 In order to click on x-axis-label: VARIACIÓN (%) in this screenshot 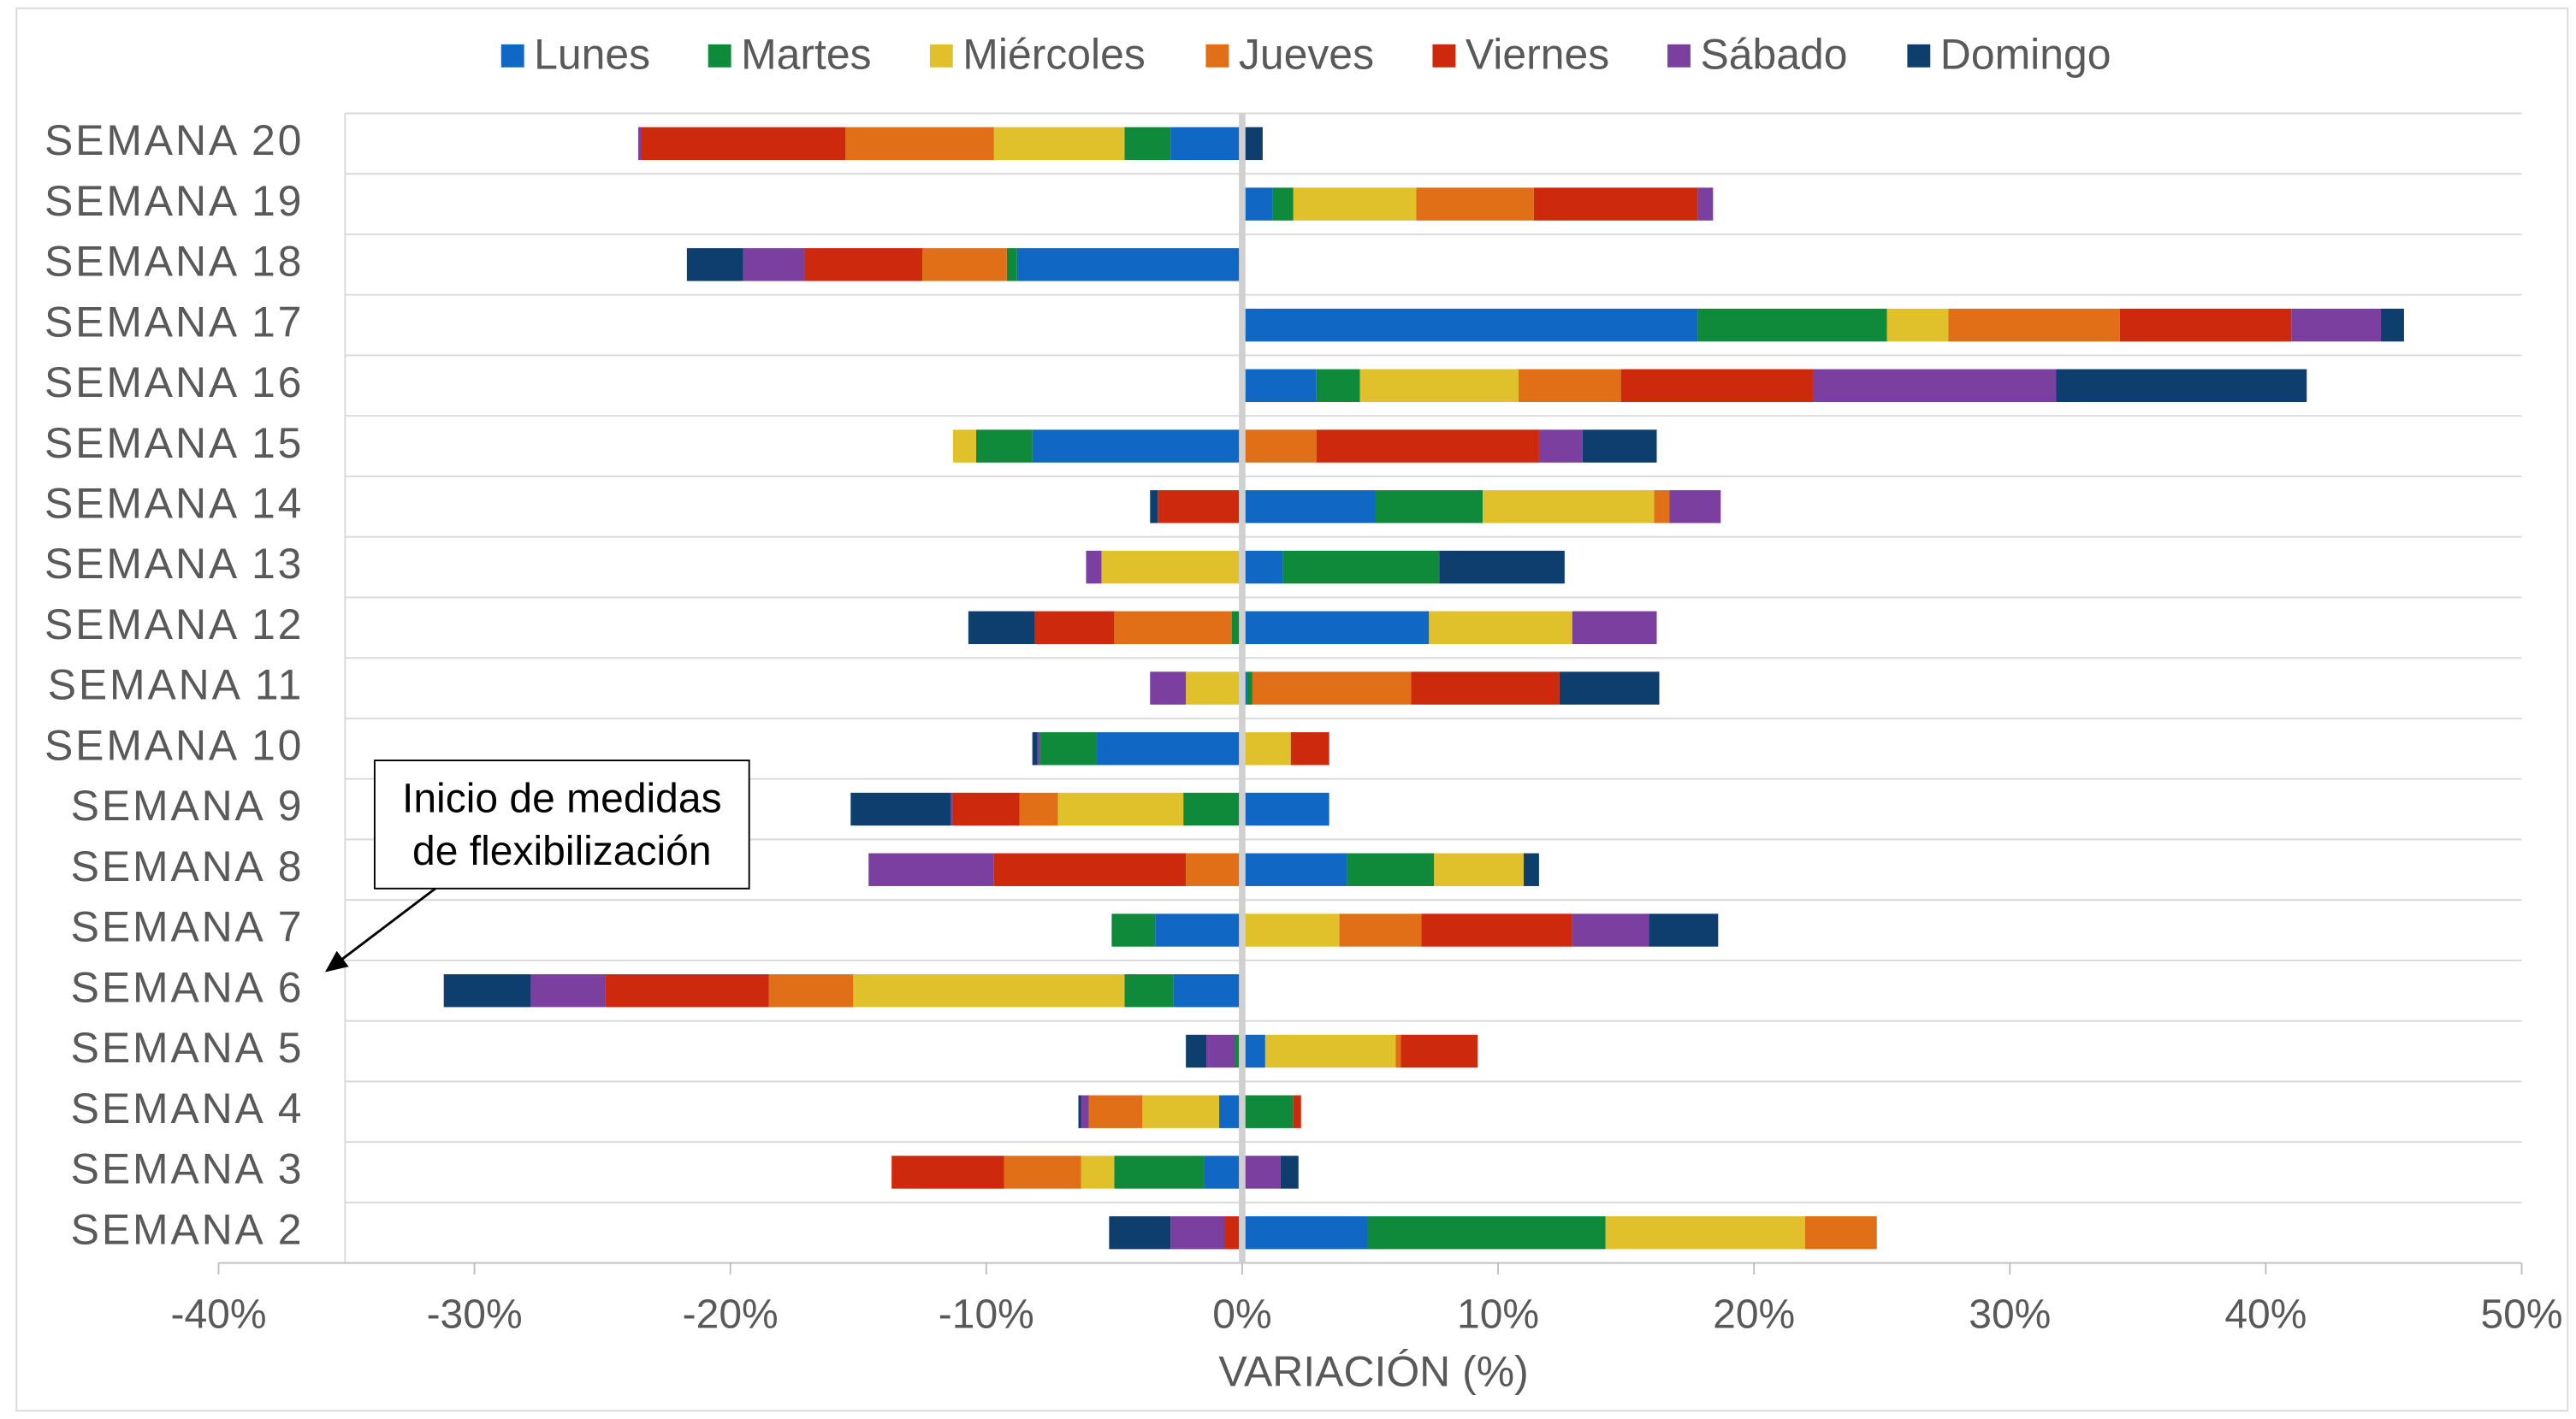, I will do `click(1373, 1371)`.